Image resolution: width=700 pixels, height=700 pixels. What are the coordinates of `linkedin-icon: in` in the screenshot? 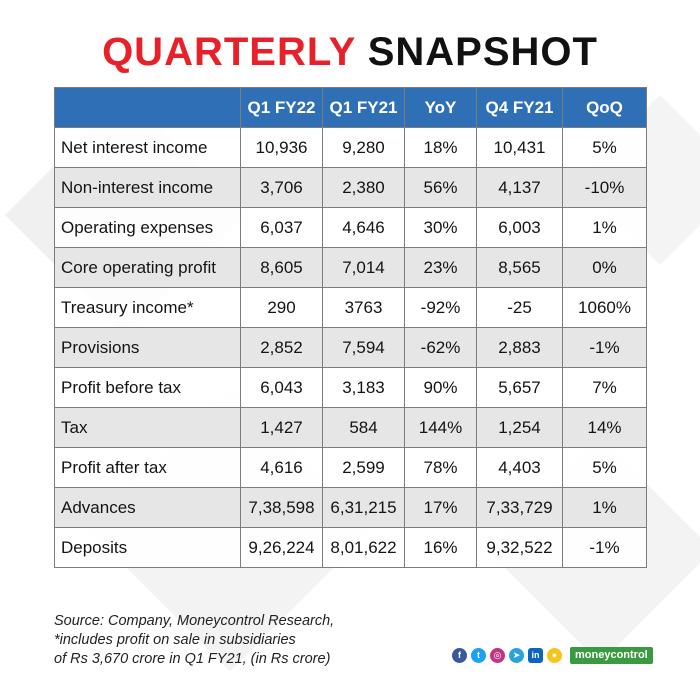 It's located at (535, 655).